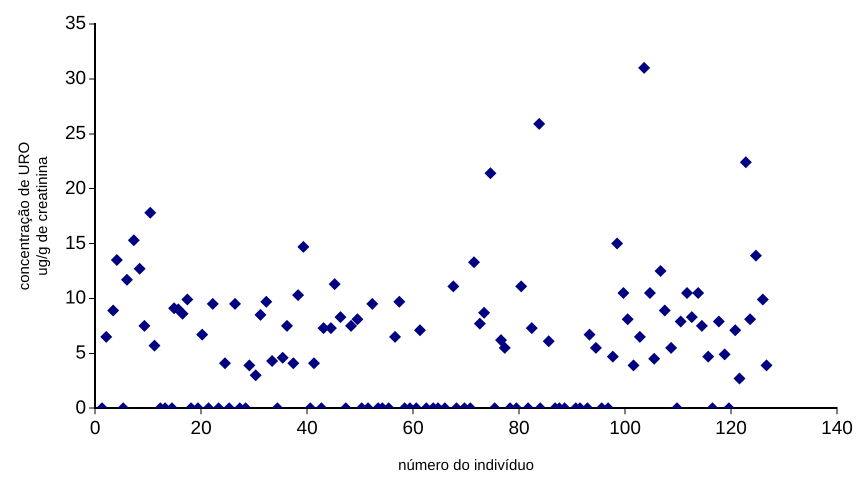 The image size is (867, 491). I want to click on y-tick-label: 5, so click(81, 353).